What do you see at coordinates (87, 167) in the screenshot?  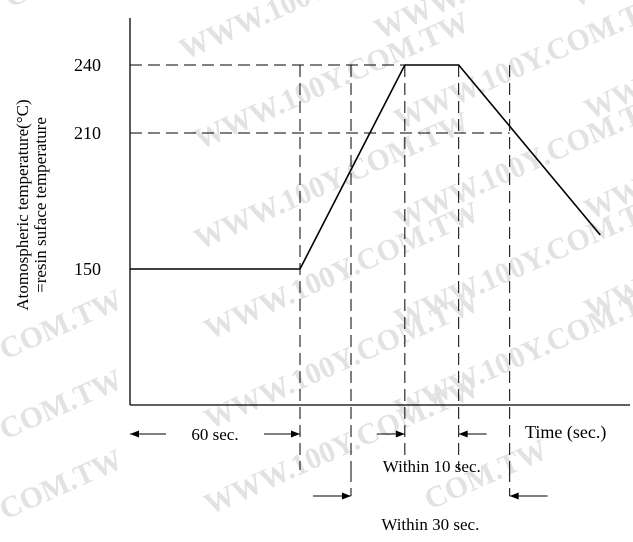 I see `y-tick-labels: 150 210 240` at bounding box center [87, 167].